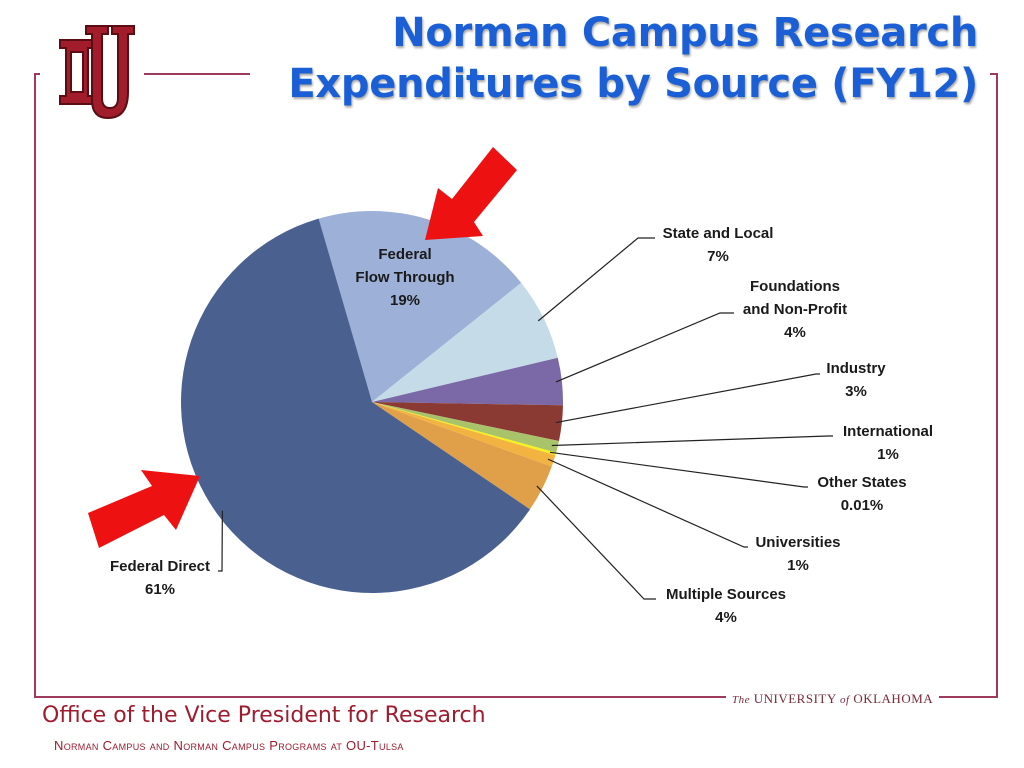  I want to click on title-line-1: Norman Campus Research, so click(685, 33).